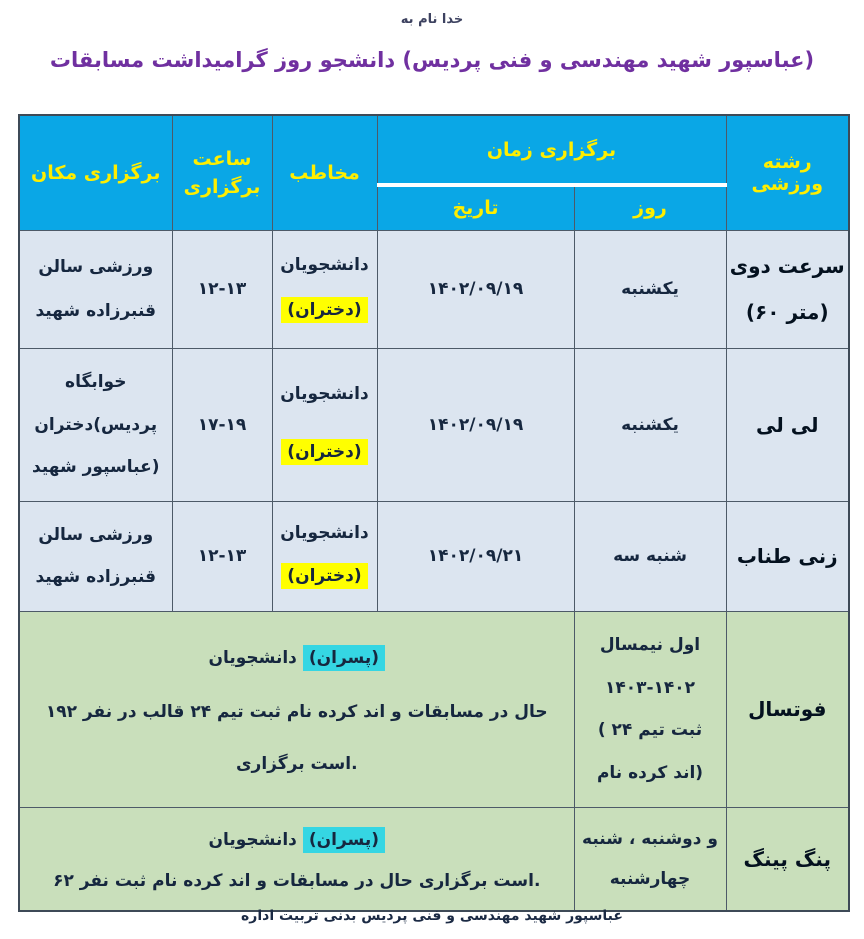 The height and width of the screenshot is (939, 864). I want to click on column-header-location: مکان برگزاری, so click(95, 172).